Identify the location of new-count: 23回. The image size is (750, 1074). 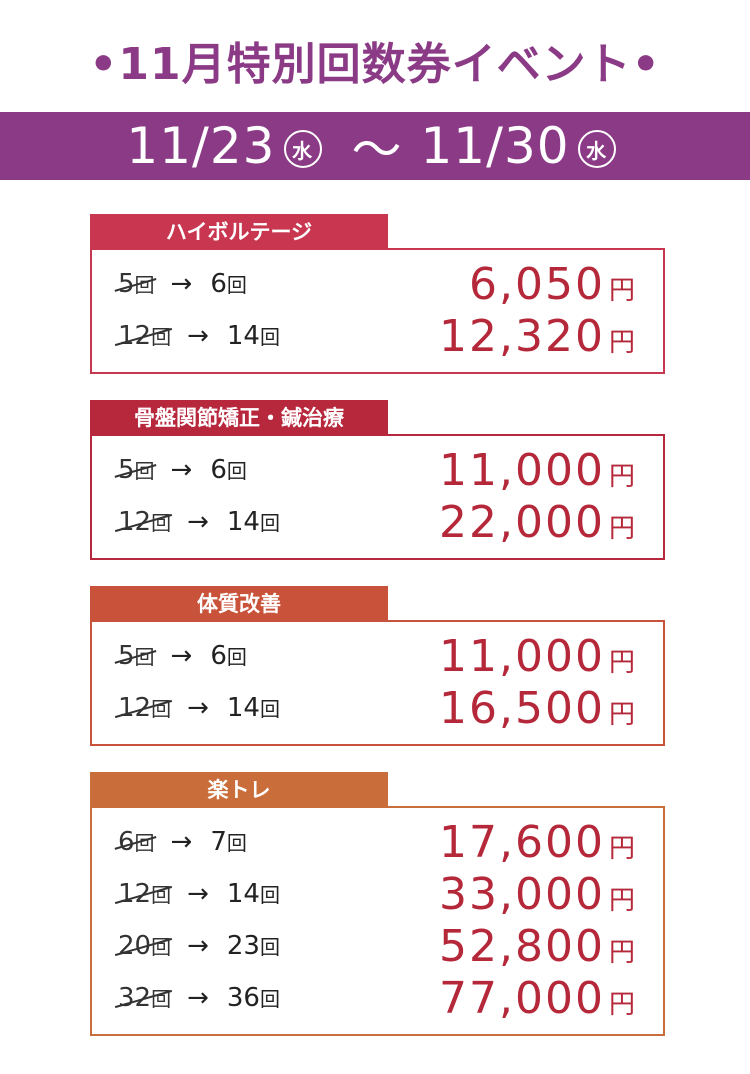
(253, 946).